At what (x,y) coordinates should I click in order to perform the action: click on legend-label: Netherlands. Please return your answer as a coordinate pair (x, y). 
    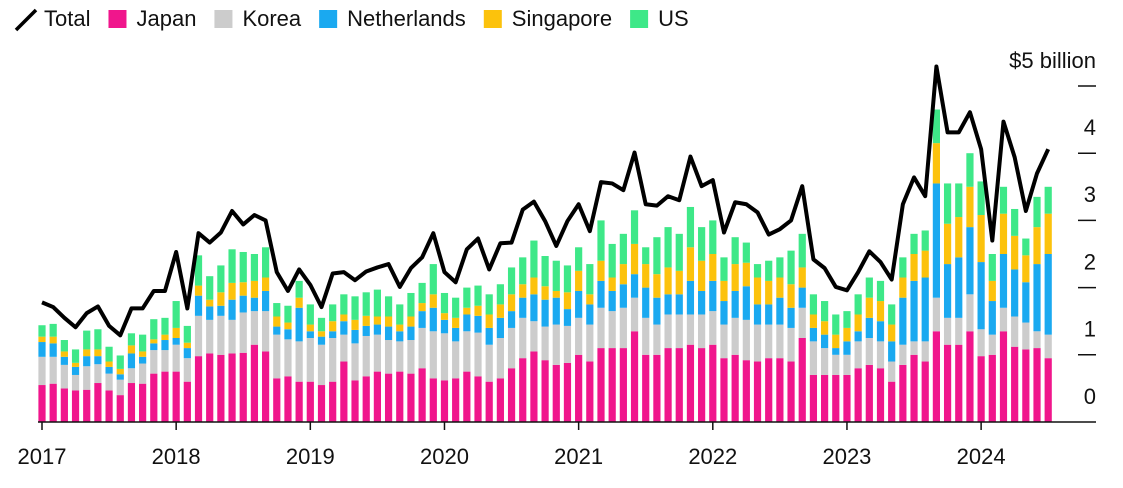
    Looking at the image, I should click on (406, 18).